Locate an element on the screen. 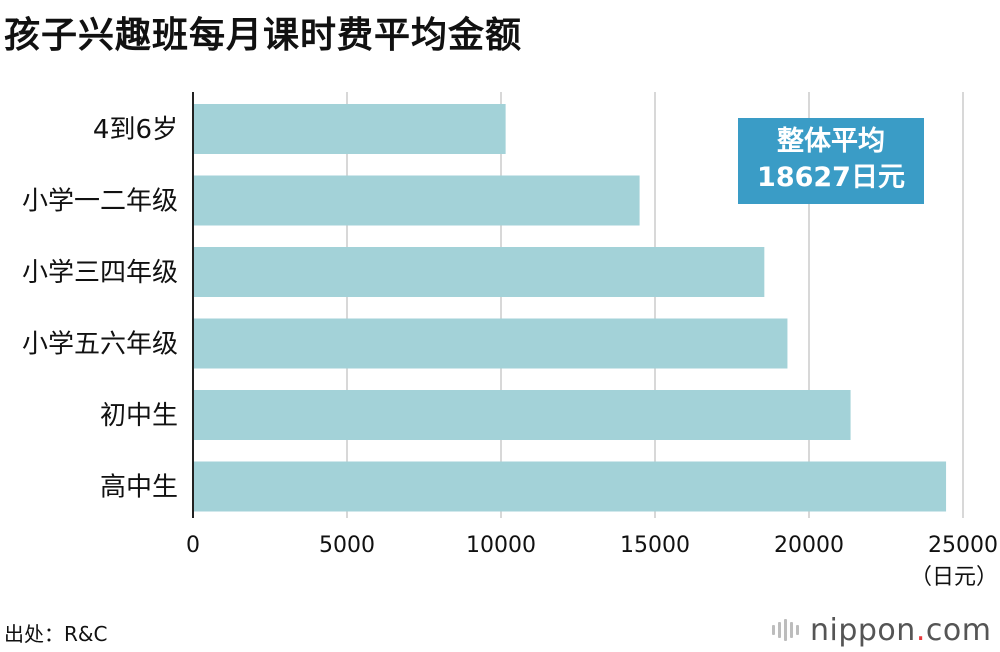 The image size is (1000, 652). overall-average-box: 整体平均 18627日元 is located at coordinates (831, 161).